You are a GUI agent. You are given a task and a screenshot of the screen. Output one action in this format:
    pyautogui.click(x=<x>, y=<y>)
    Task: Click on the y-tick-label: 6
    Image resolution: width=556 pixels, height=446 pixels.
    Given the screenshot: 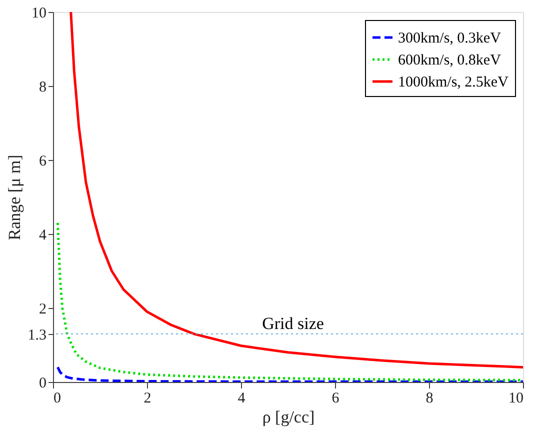 What is the action you would take?
    pyautogui.click(x=43, y=162)
    